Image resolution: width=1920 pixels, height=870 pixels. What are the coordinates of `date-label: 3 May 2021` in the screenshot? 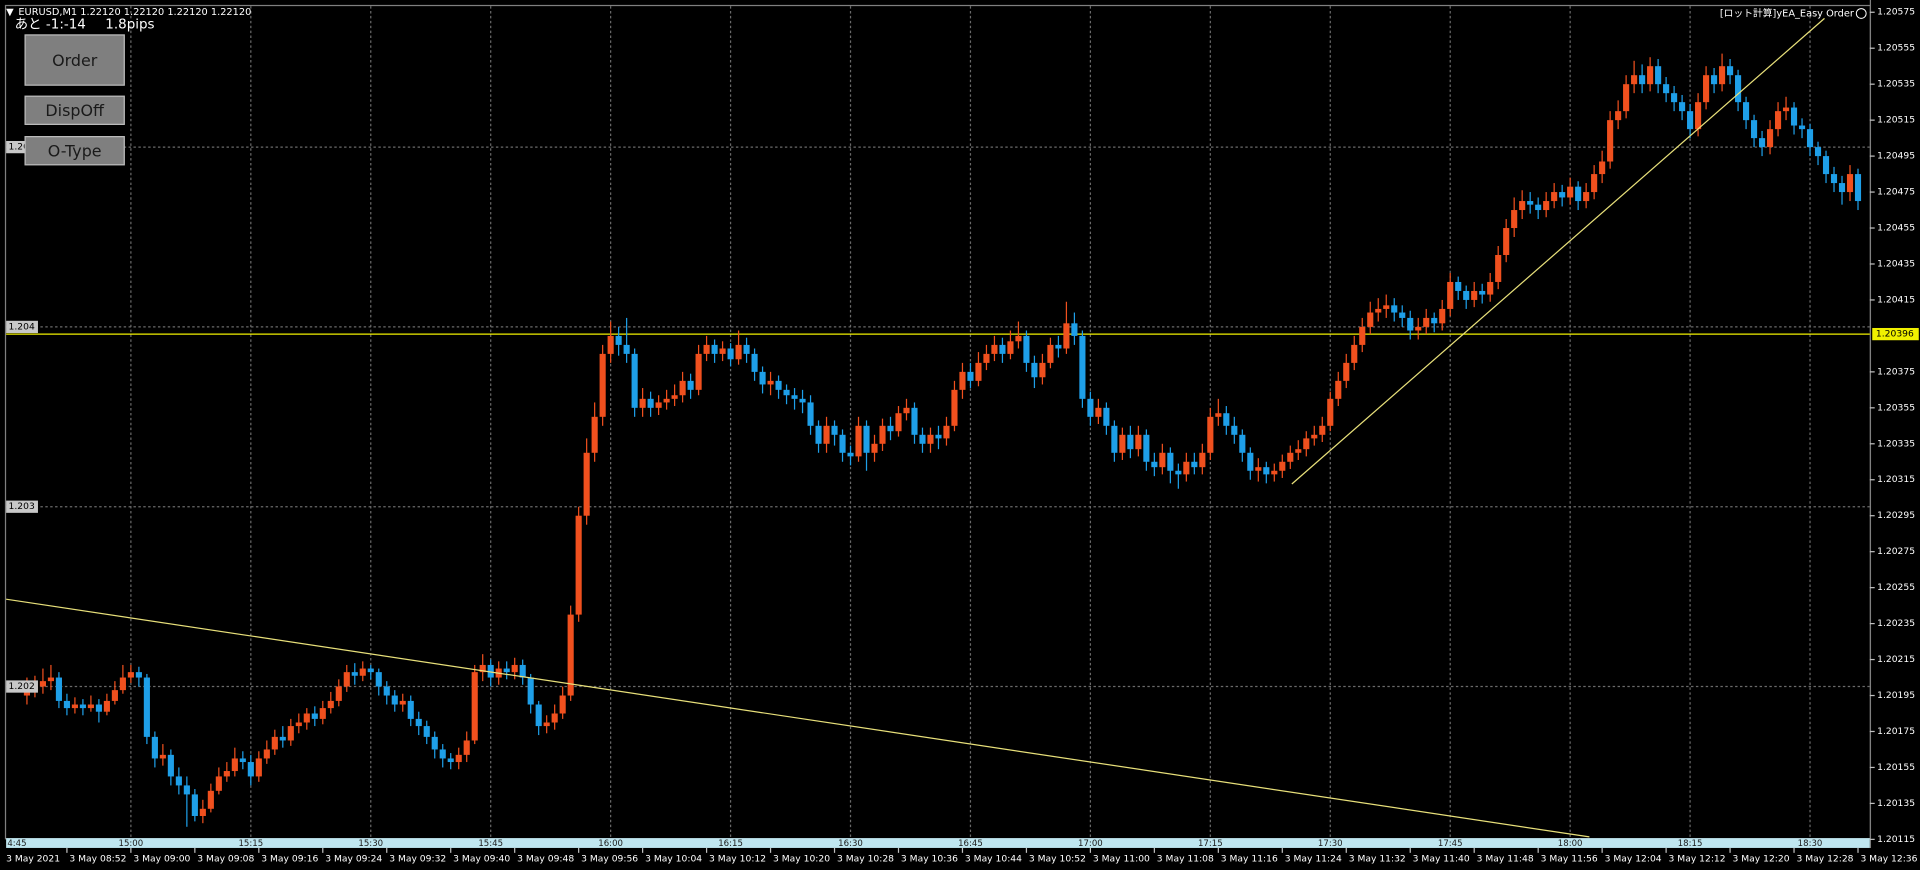 It's located at (33, 858).